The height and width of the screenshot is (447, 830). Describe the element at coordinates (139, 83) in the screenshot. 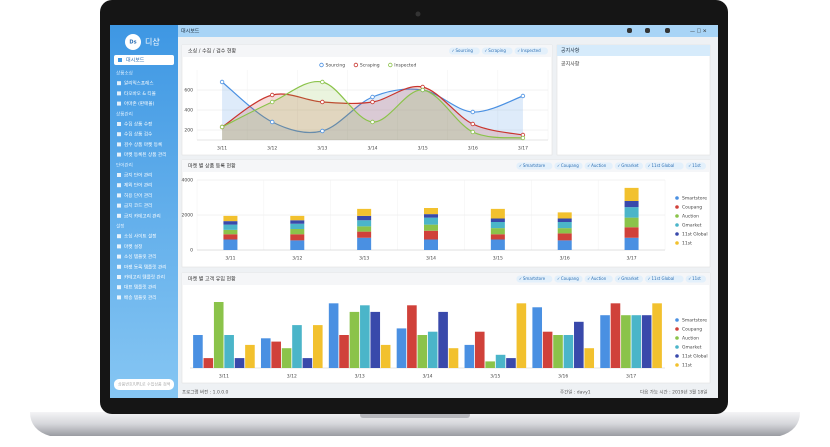

I see `menu-item: 알리익스프레스` at that location.